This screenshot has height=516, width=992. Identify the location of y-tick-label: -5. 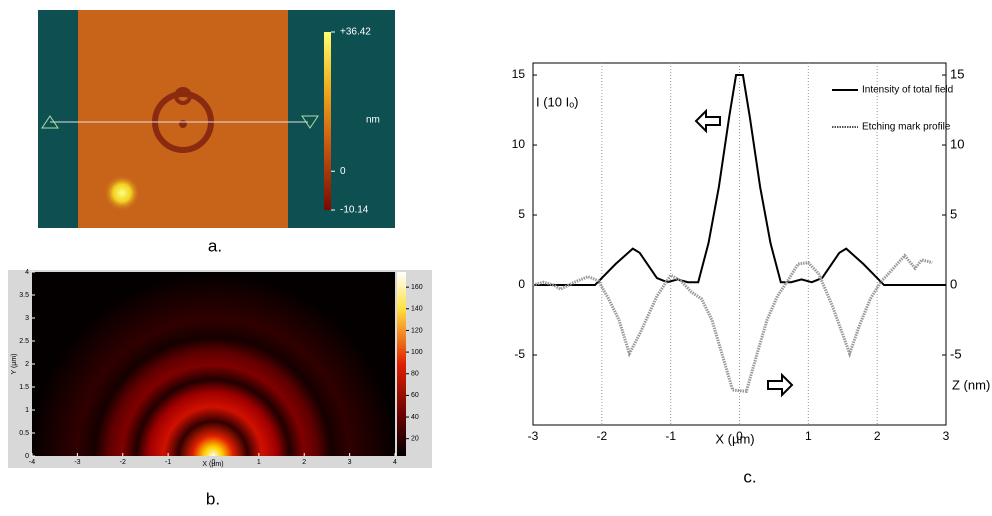
(519, 354).